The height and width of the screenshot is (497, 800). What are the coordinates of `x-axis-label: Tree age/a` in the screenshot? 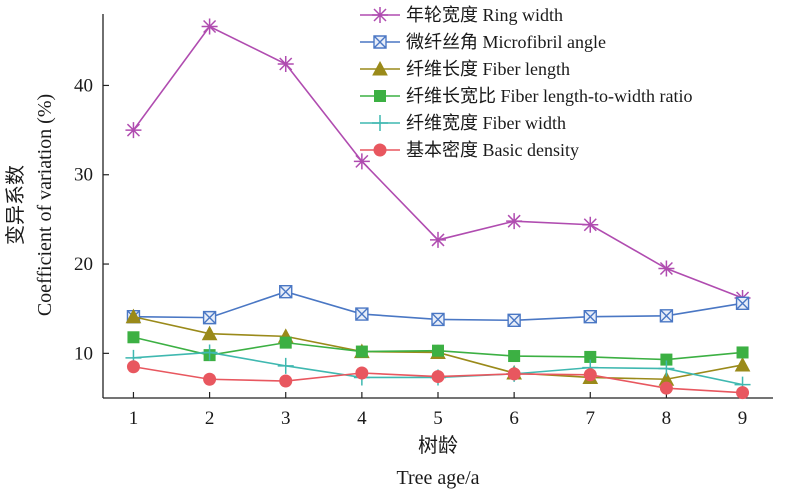 It's located at (437, 478).